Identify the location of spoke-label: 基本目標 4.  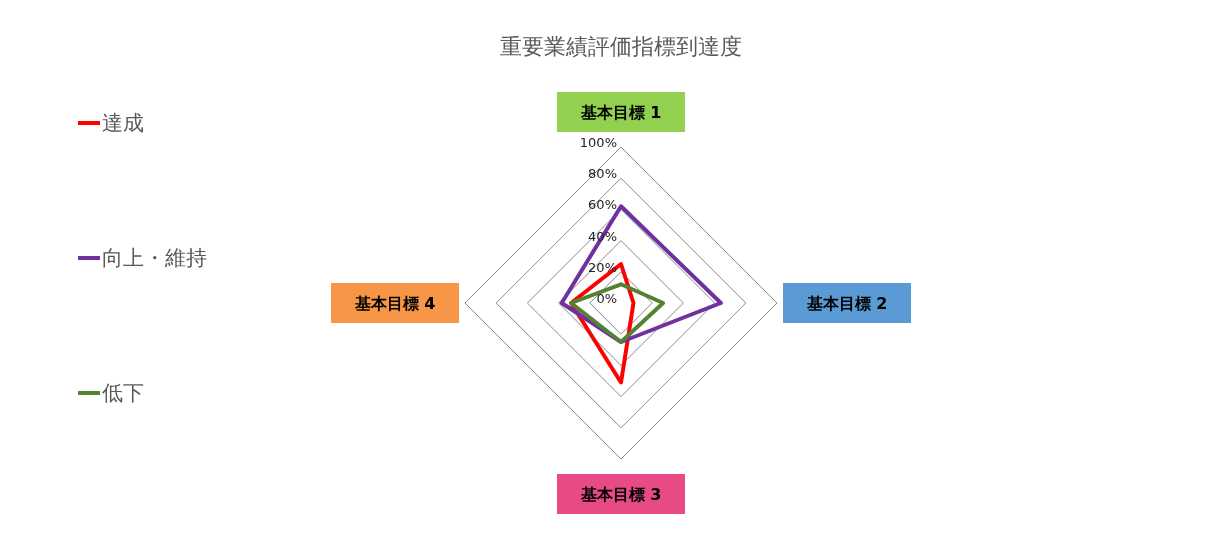
(394, 303).